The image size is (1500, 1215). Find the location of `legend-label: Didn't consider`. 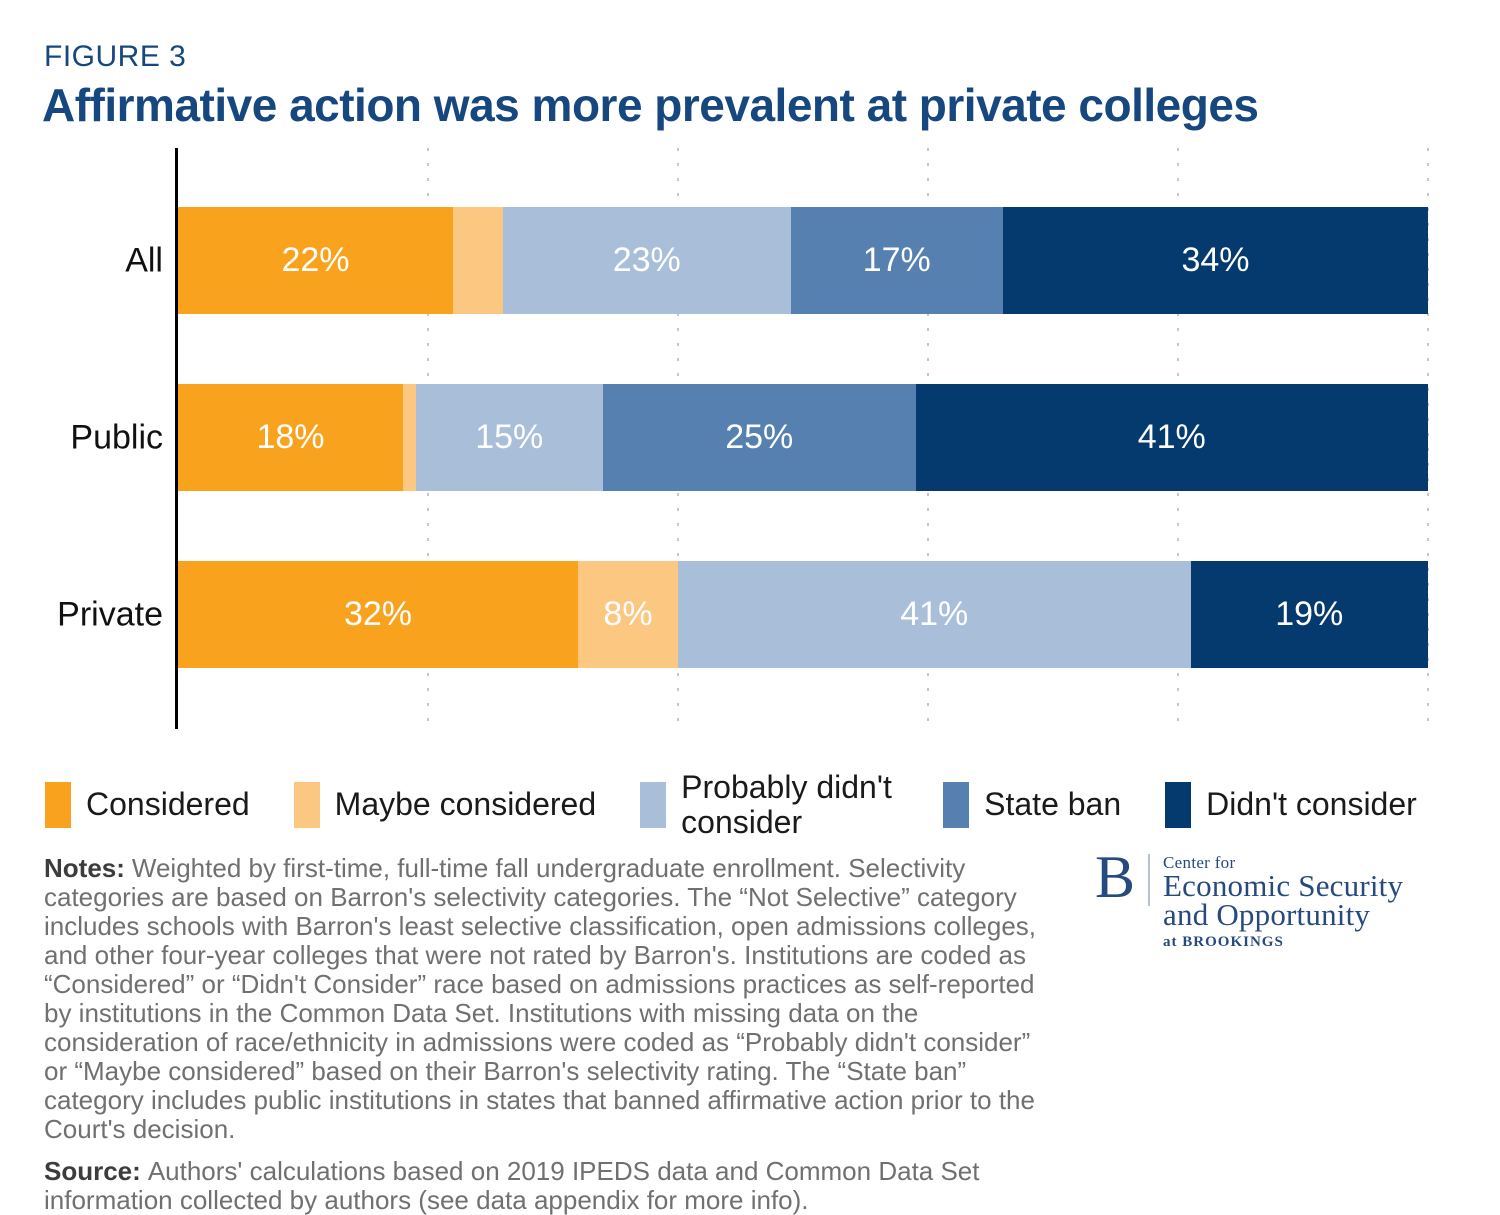

legend-label: Didn't consider is located at coordinates (1311, 804).